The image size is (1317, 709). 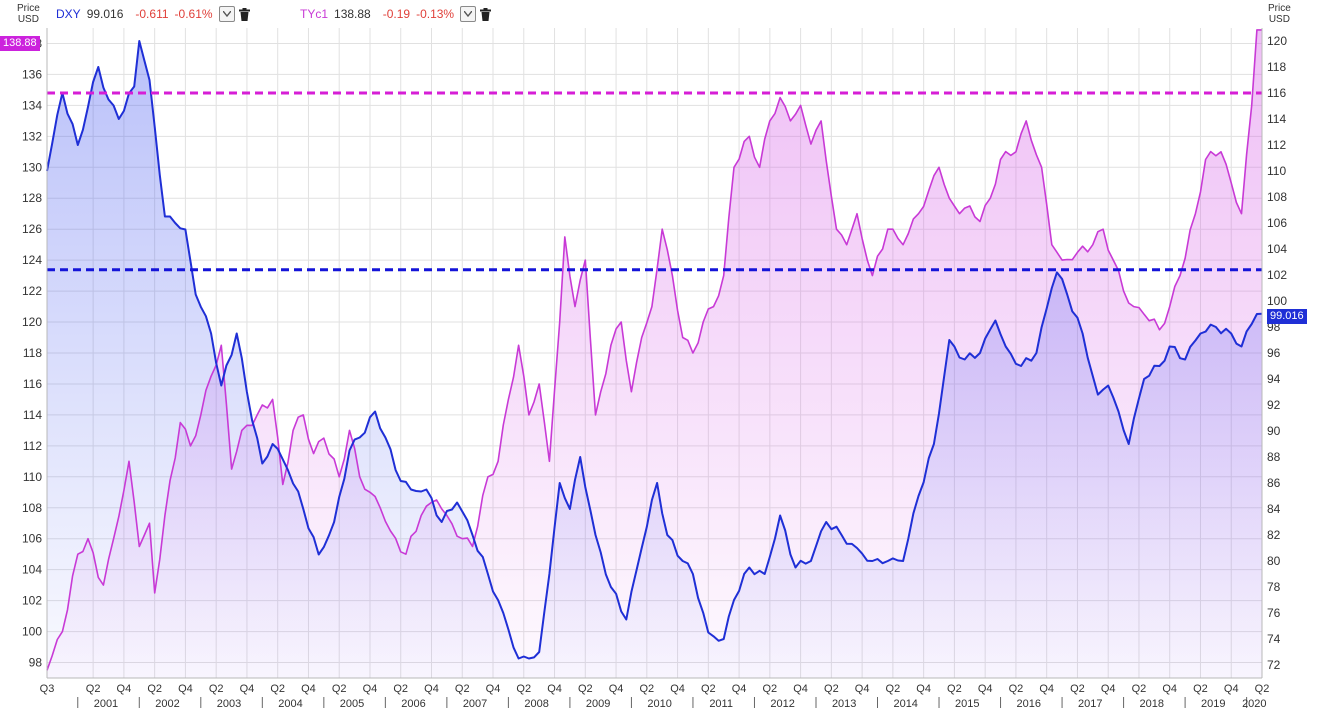 I want to click on left-axis-tick-label: 108, so click(x=32, y=508).